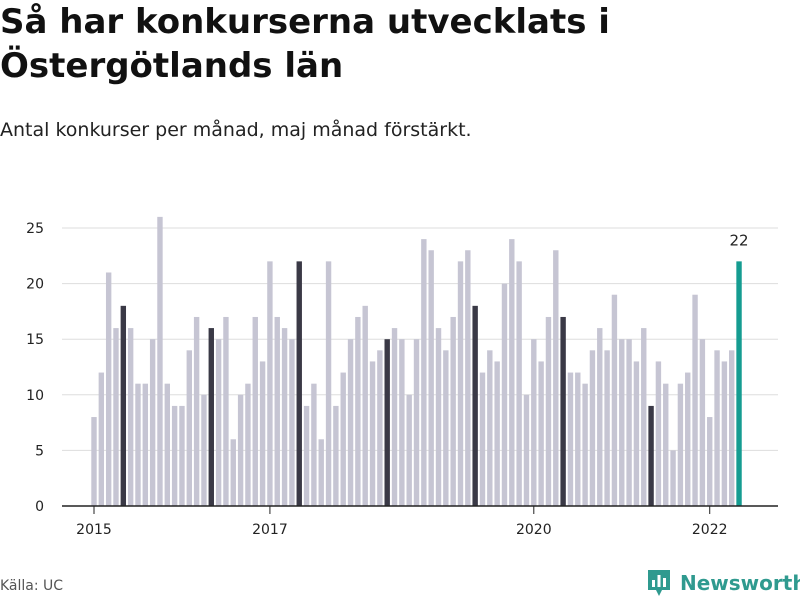  Describe the element at coordinates (94, 530) in the screenshot. I see `x-tick-label: 2015` at that location.